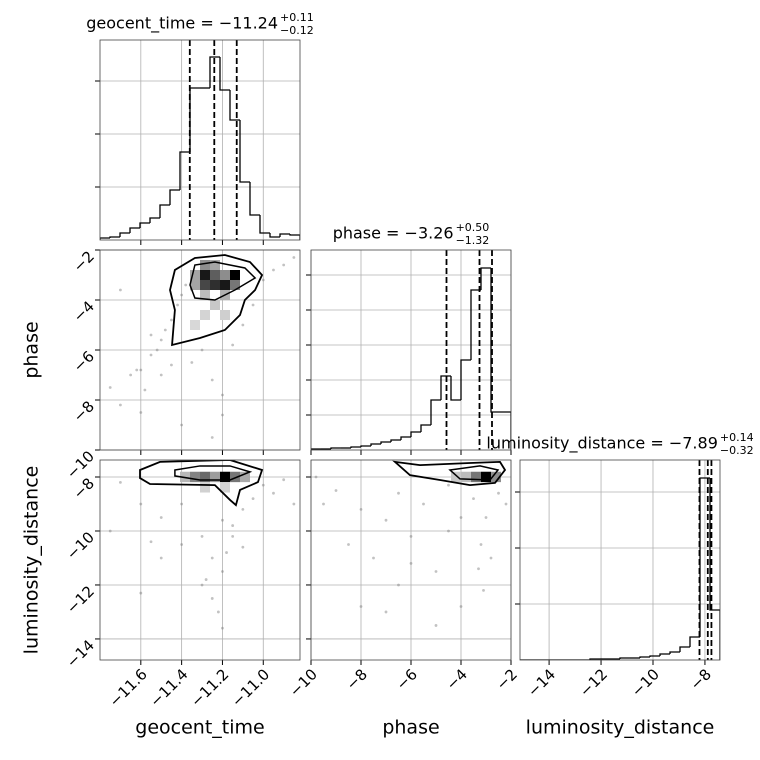 The height and width of the screenshot is (760, 760). What do you see at coordinates (473, 240) in the screenshot?
I see `title-lower-error: −1.32` at bounding box center [473, 240].